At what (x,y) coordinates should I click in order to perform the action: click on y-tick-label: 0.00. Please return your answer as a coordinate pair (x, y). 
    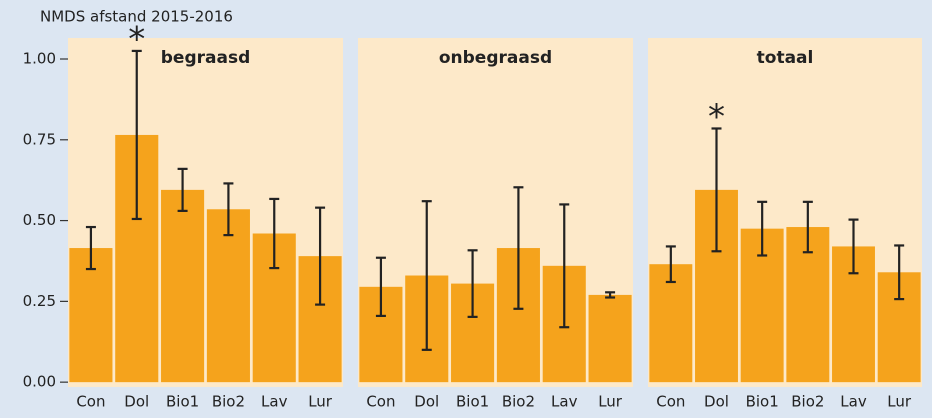
    Looking at the image, I should click on (39, 382).